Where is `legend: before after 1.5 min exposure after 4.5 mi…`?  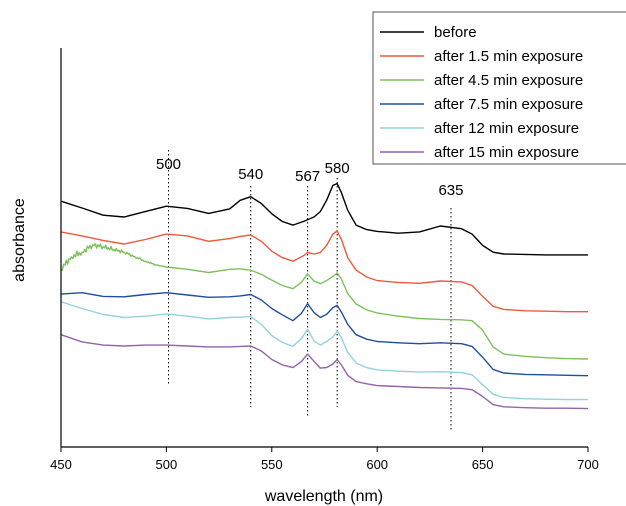 legend: before after 1.5 min exposure after 4.5 mi… is located at coordinates (499, 88).